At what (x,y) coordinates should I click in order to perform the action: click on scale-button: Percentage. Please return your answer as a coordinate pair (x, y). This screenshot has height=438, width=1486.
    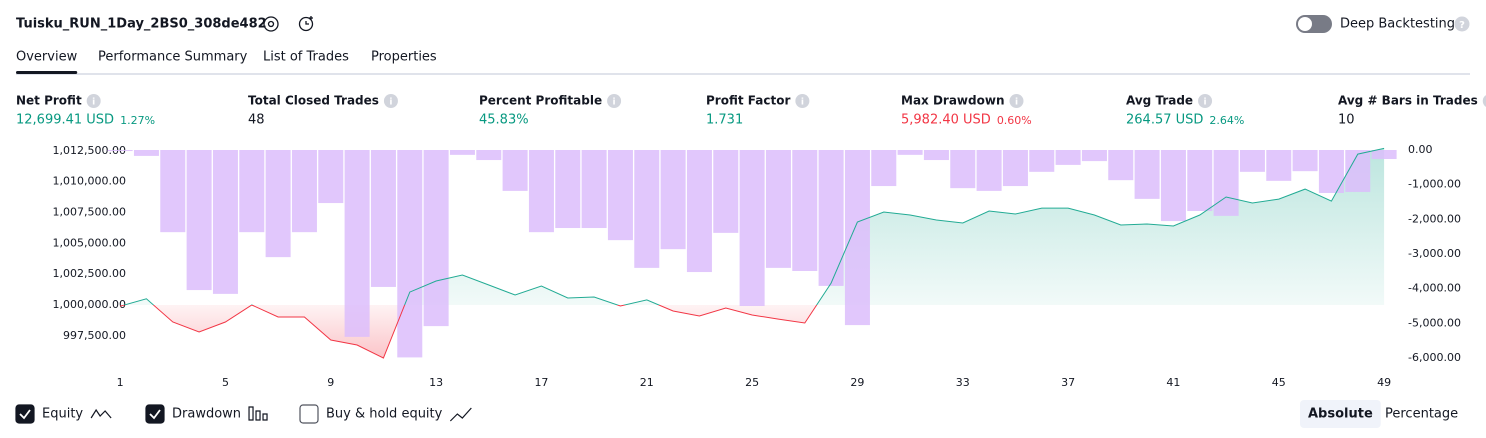
    Looking at the image, I should click on (1421, 414).